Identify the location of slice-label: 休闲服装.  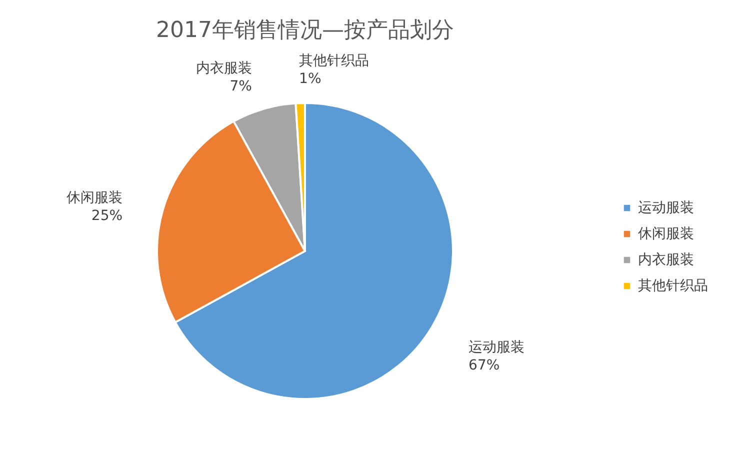
(94, 198).